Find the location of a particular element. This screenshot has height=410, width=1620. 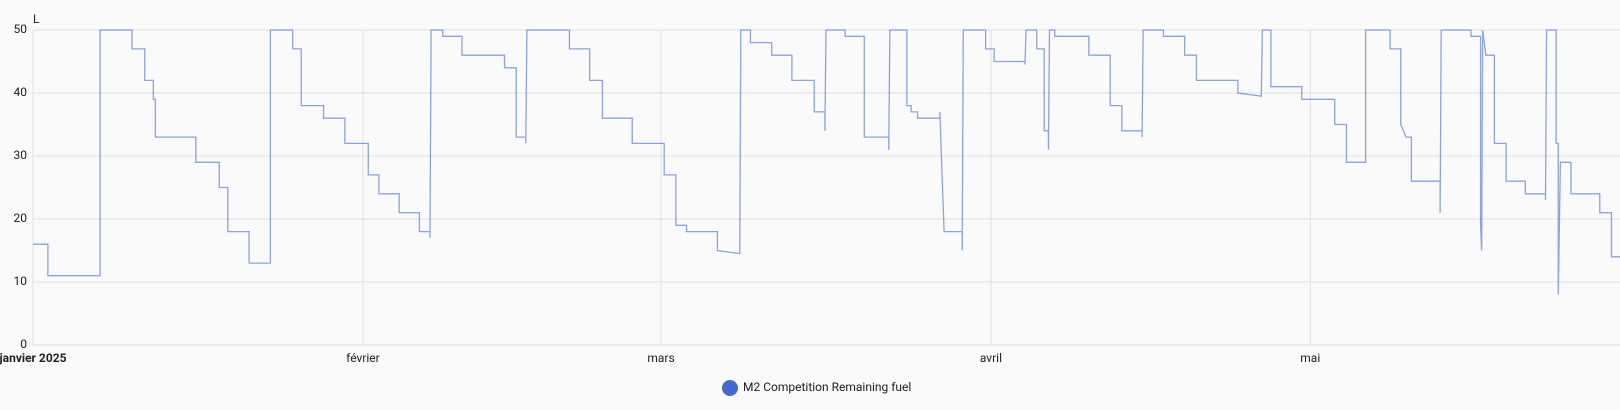

x-tick-label: janvier 2025 is located at coordinates (33, 358).